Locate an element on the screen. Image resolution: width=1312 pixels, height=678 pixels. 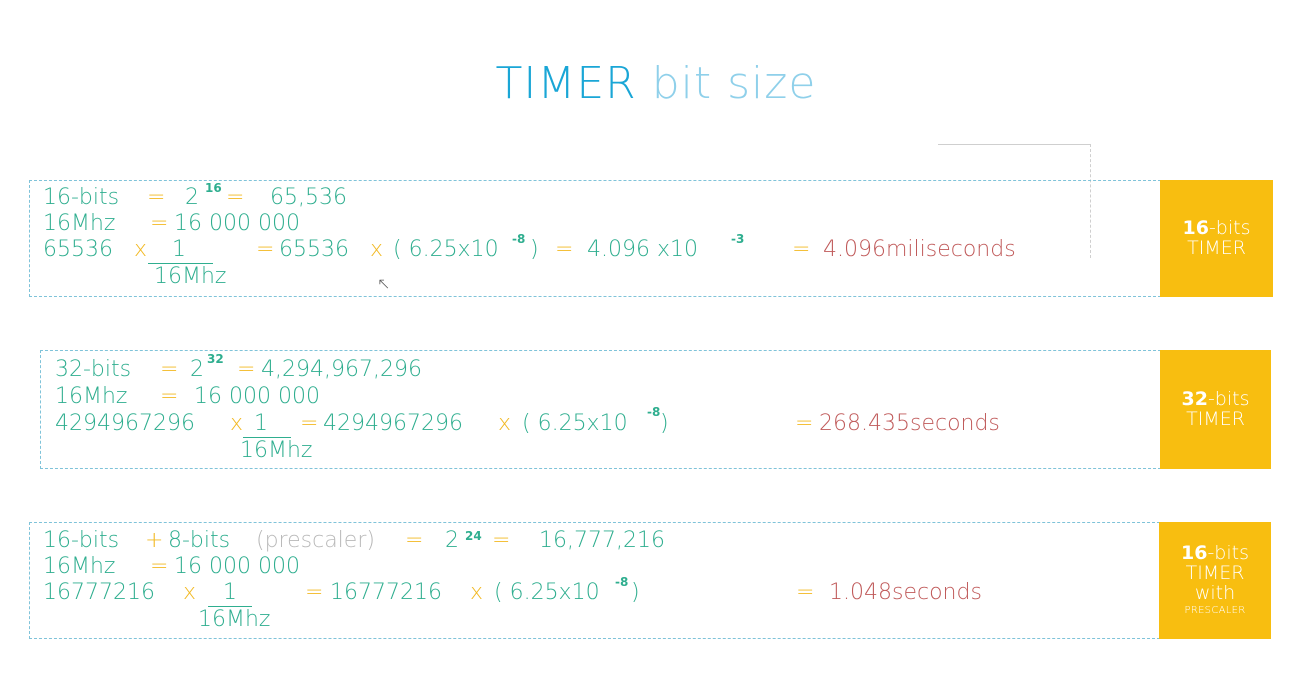
exponent: 24 is located at coordinates (473, 536).